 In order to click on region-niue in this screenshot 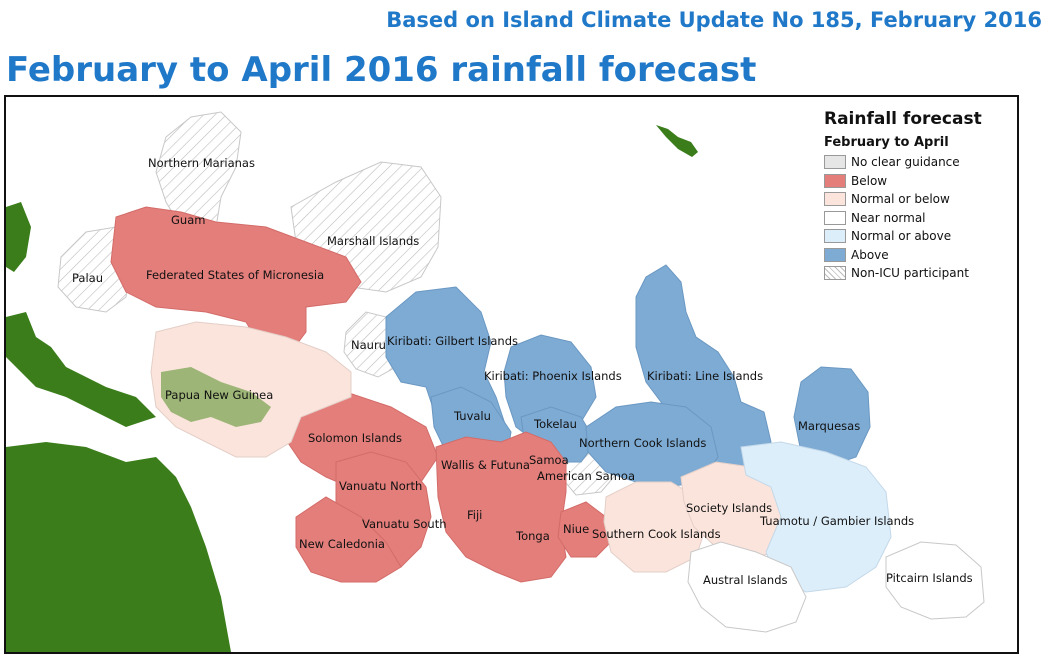, I will do `click(584, 529)`.